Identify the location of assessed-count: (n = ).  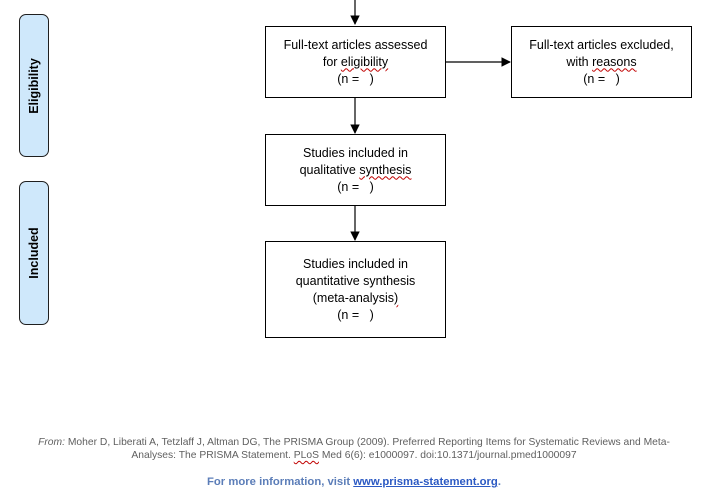
(355, 78).